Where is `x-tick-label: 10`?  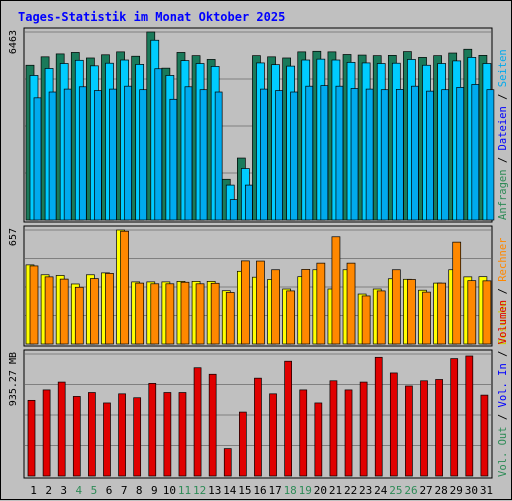 x-tick-label: 10 is located at coordinates (169, 490).